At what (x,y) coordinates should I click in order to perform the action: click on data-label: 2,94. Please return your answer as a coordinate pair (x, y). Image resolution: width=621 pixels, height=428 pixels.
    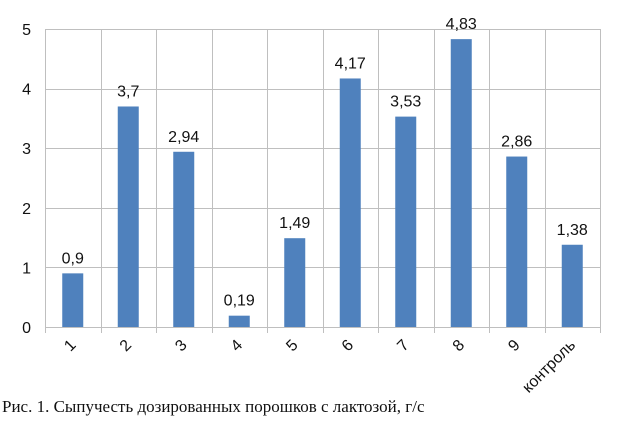
    Looking at the image, I should click on (183, 137).